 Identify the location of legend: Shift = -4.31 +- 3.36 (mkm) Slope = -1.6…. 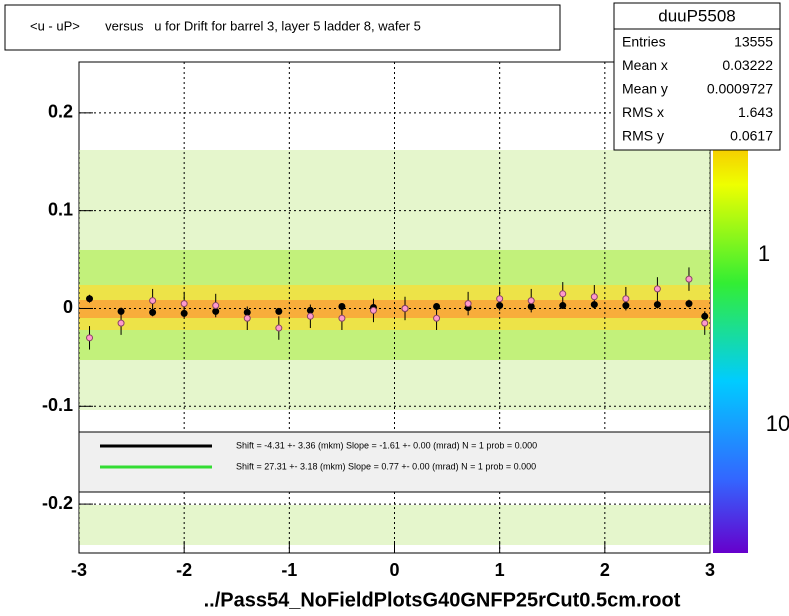
(318, 455).